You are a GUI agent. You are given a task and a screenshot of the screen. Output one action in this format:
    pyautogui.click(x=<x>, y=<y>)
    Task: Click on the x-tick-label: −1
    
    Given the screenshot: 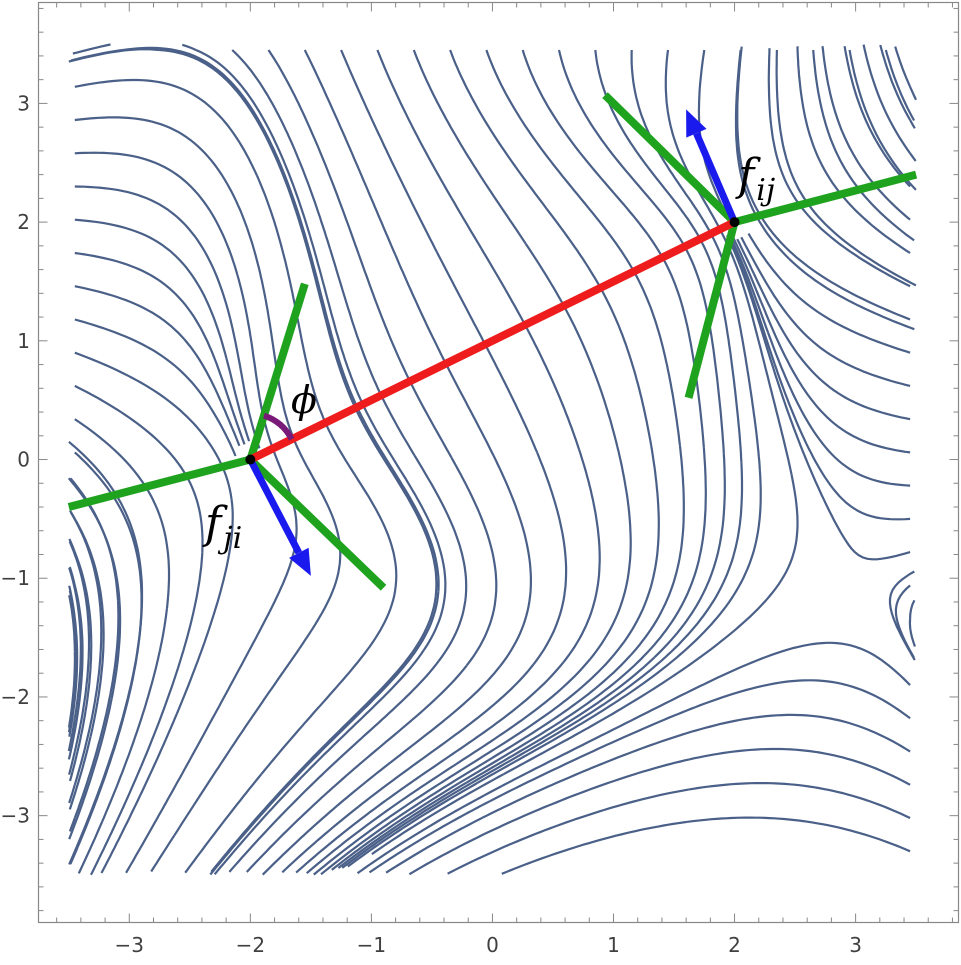 What is the action you would take?
    pyautogui.click(x=371, y=945)
    